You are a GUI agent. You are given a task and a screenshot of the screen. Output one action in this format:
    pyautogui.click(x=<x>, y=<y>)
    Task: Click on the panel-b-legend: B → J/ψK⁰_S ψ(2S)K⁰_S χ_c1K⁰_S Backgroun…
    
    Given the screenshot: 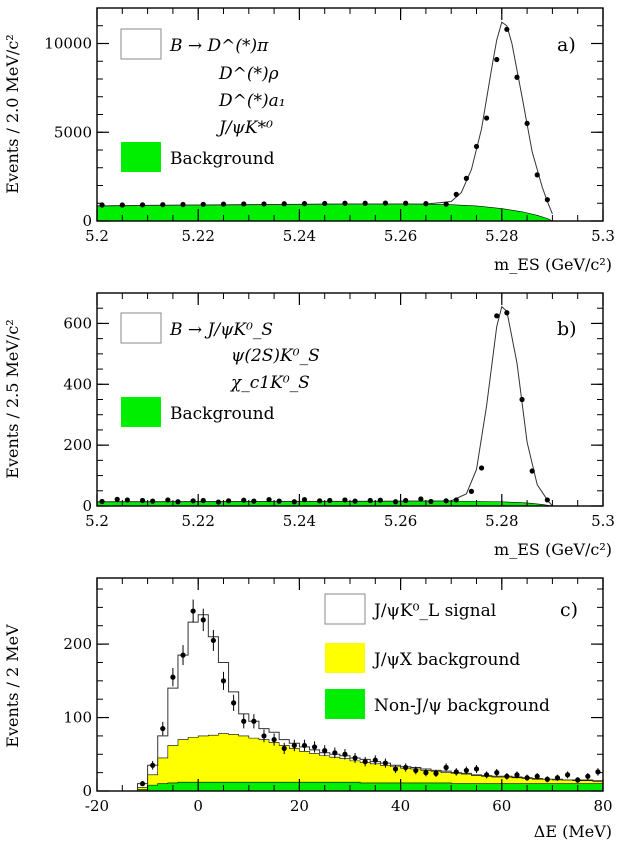 What is the action you would take?
    pyautogui.click(x=220, y=370)
    